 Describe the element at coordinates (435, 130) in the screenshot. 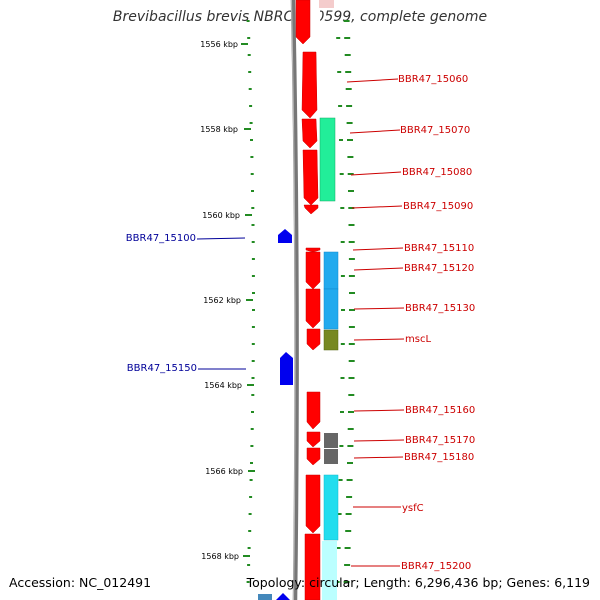

I see `gene-label: BBR47_15070` at that location.